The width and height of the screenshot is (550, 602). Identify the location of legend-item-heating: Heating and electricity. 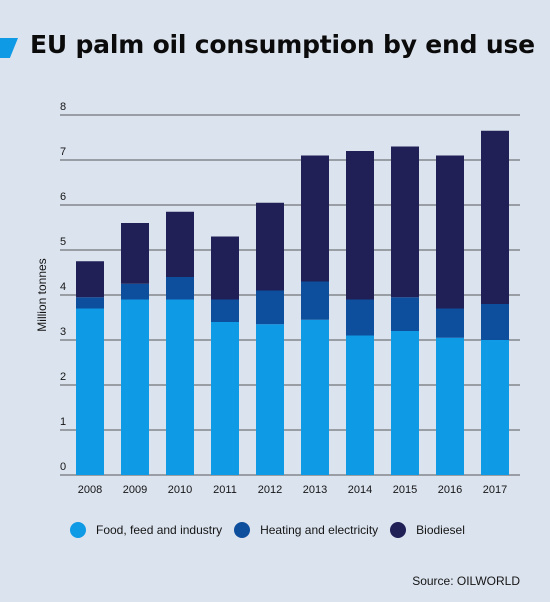
(306, 530).